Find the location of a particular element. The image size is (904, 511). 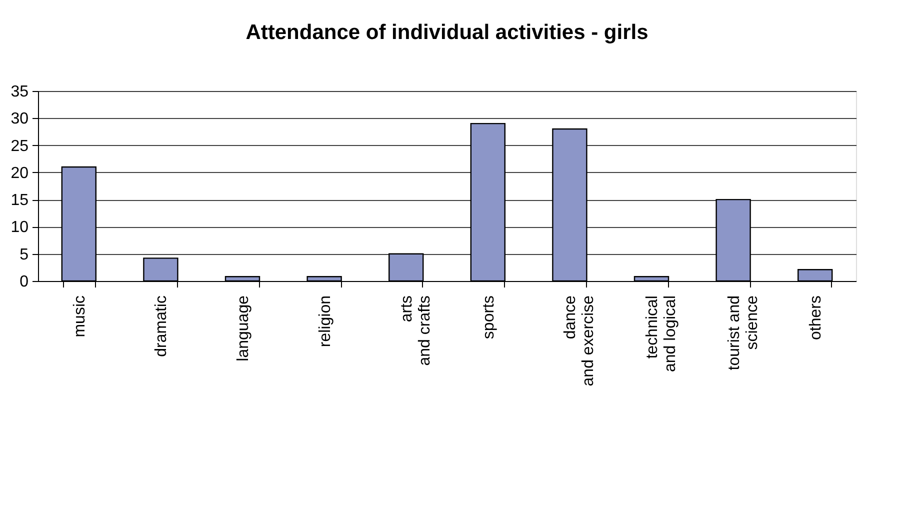

x-tick-label: religion is located at coordinates (325, 322).